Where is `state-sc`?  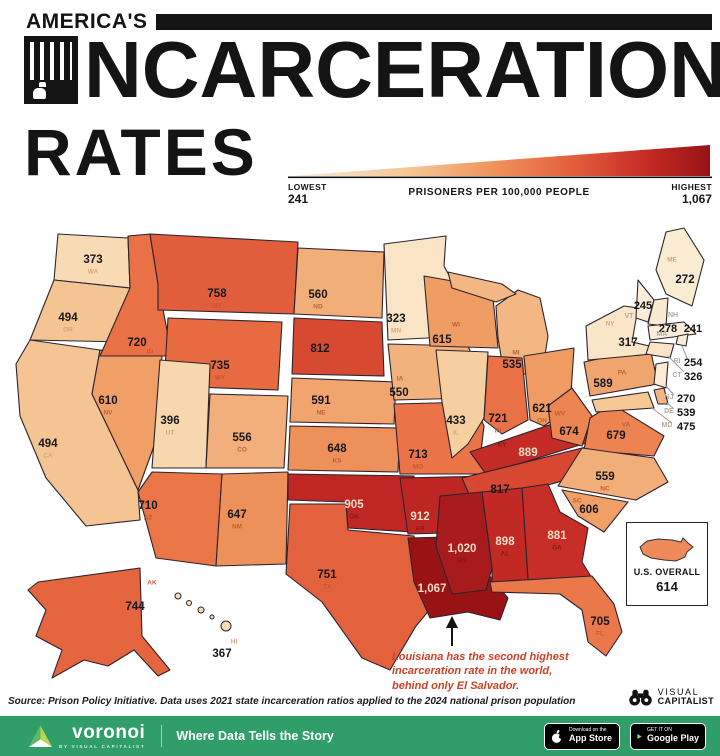 state-sc is located at coordinates (595, 511).